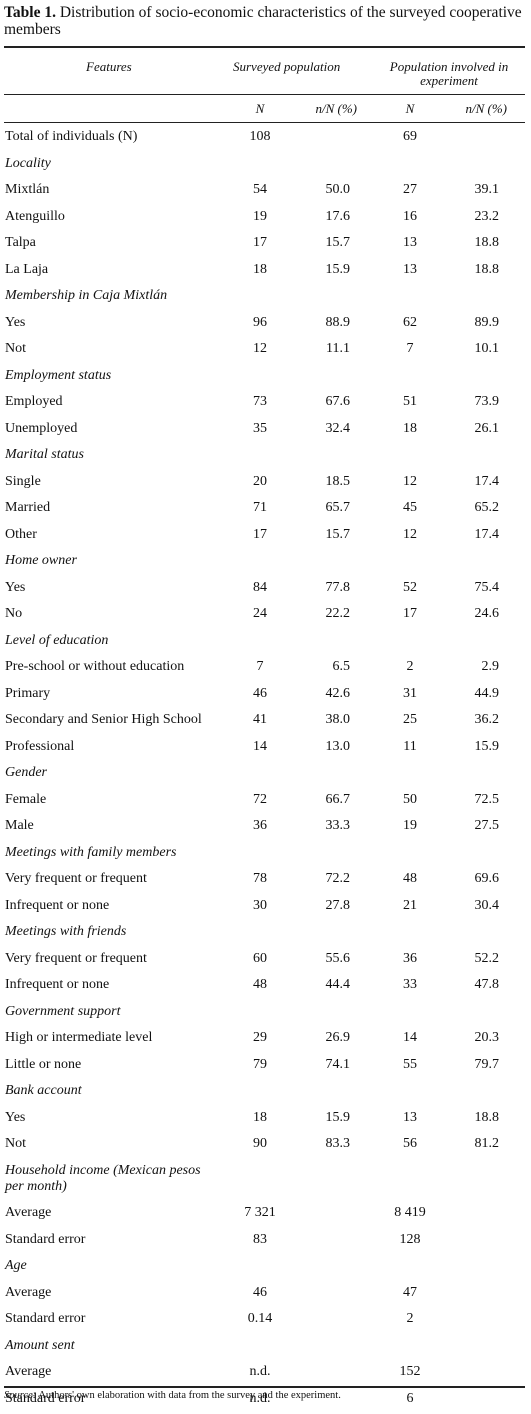 Image resolution: width=531 pixels, height=1414 pixels. Describe the element at coordinates (410, 693) in the screenshot. I see `cell-n-experiment: 31` at that location.